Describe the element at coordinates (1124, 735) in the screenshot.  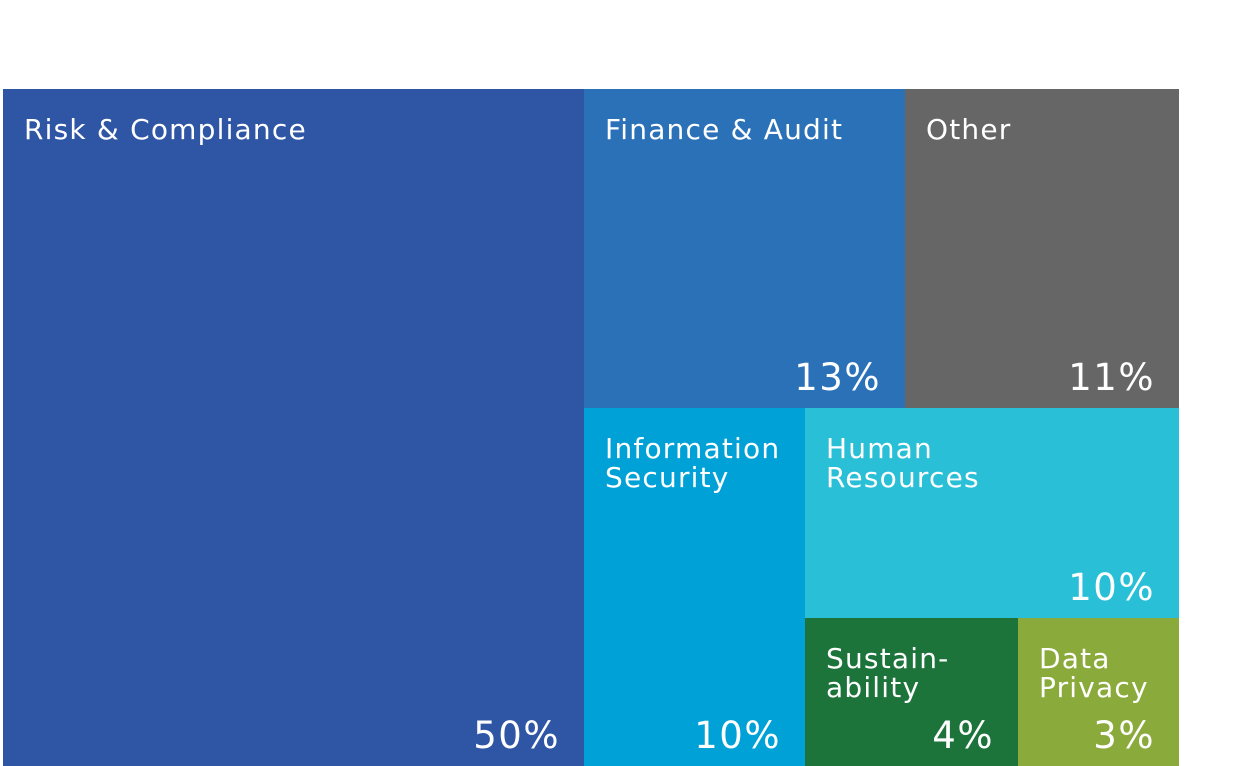
I see `tile-value-data-privacy: 3%` at that location.